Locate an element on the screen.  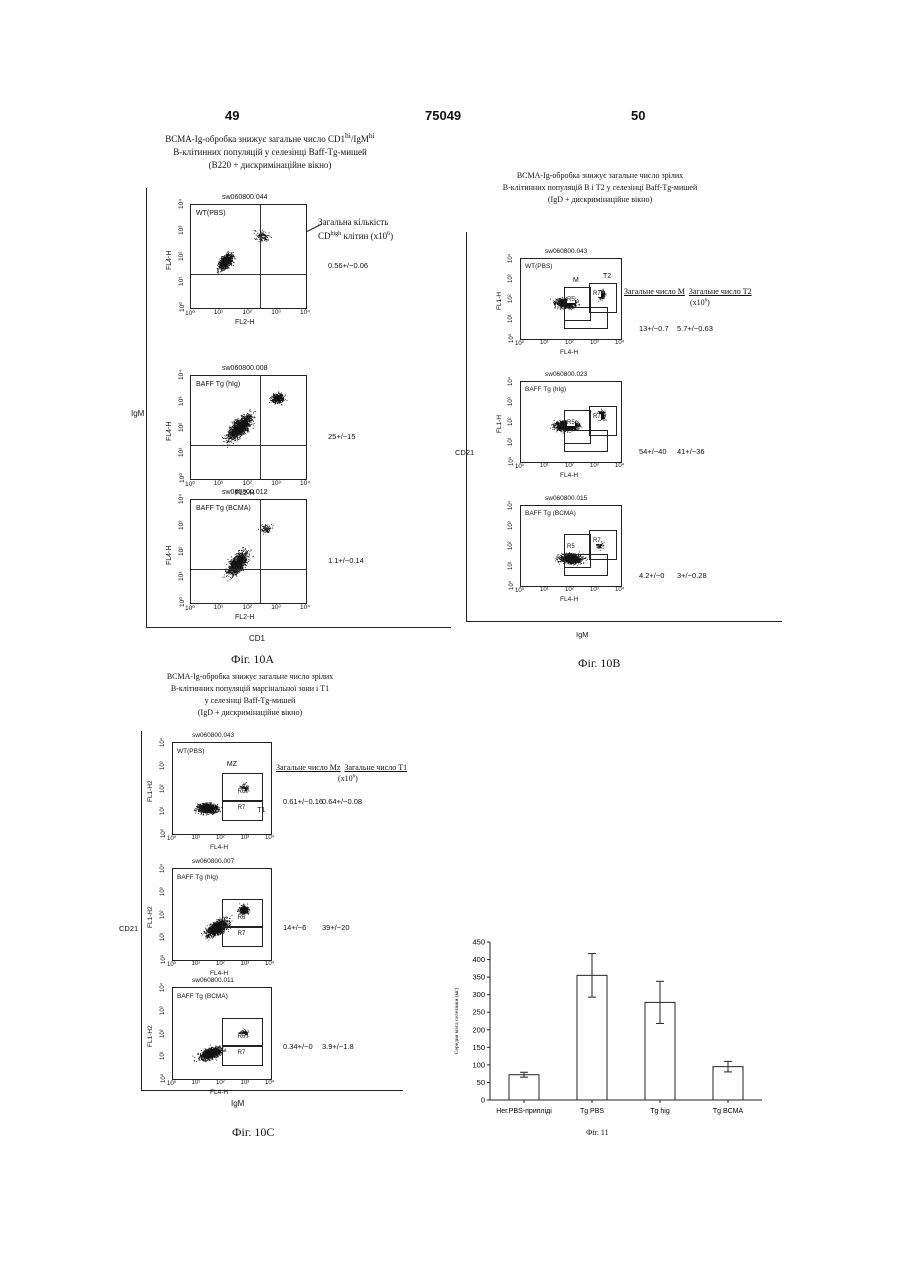
fig11-caption: Фіг. 11 is located at coordinates (597, 1132).